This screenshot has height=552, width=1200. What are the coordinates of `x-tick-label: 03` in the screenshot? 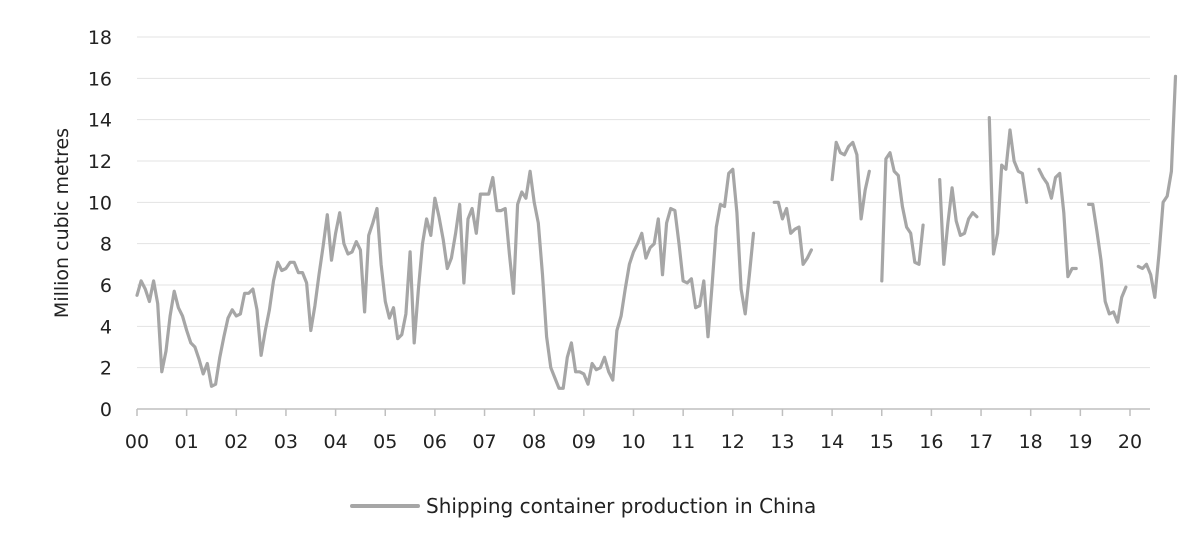 It's located at (286, 442).